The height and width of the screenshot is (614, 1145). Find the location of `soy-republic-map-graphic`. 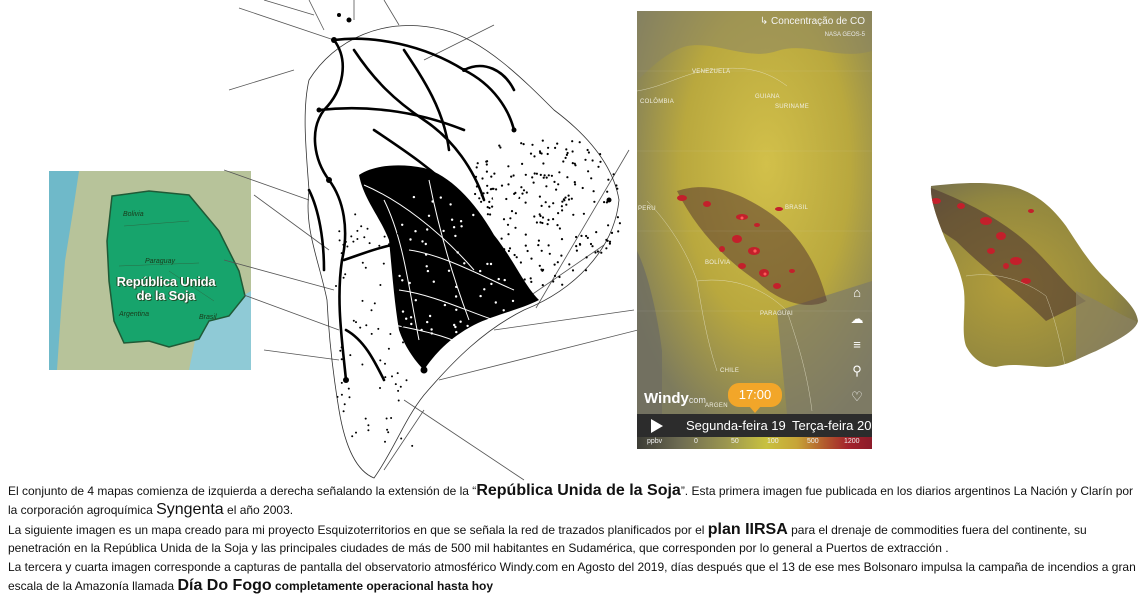

soy-republic-map-graphic is located at coordinates (150, 270).